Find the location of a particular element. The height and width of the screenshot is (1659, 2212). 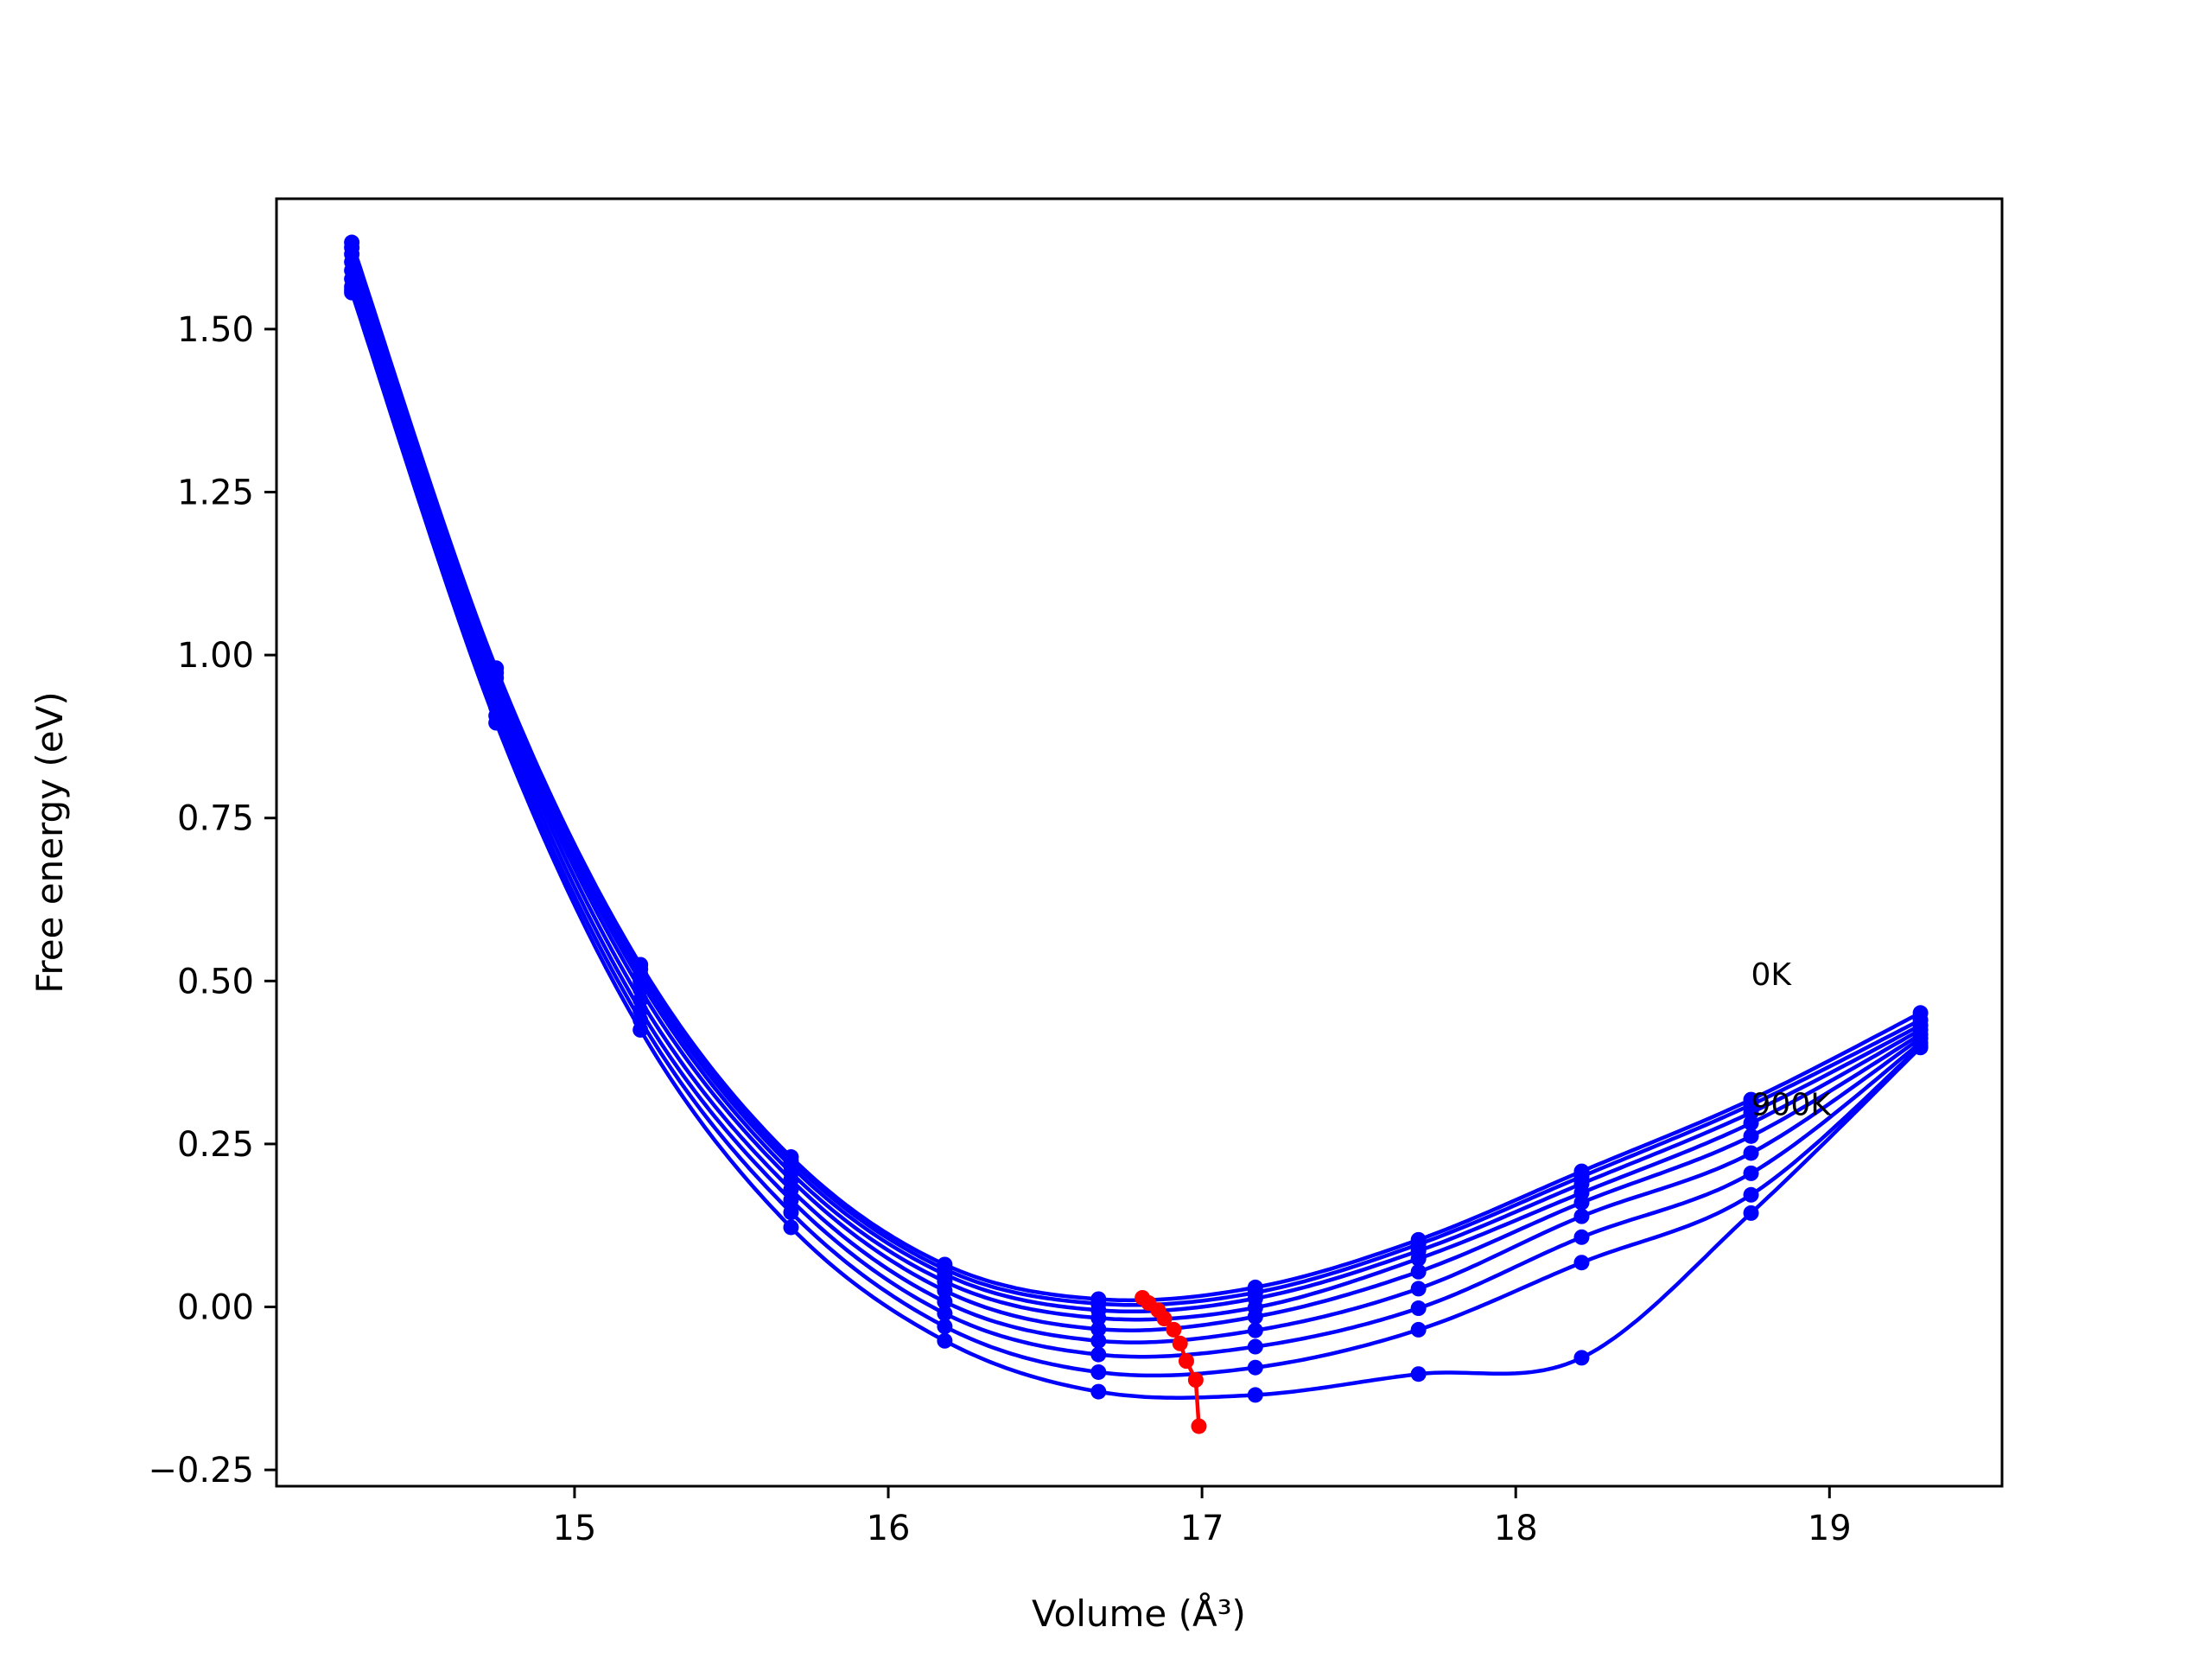

y-tick-label: 0.25 is located at coordinates (215, 1145).